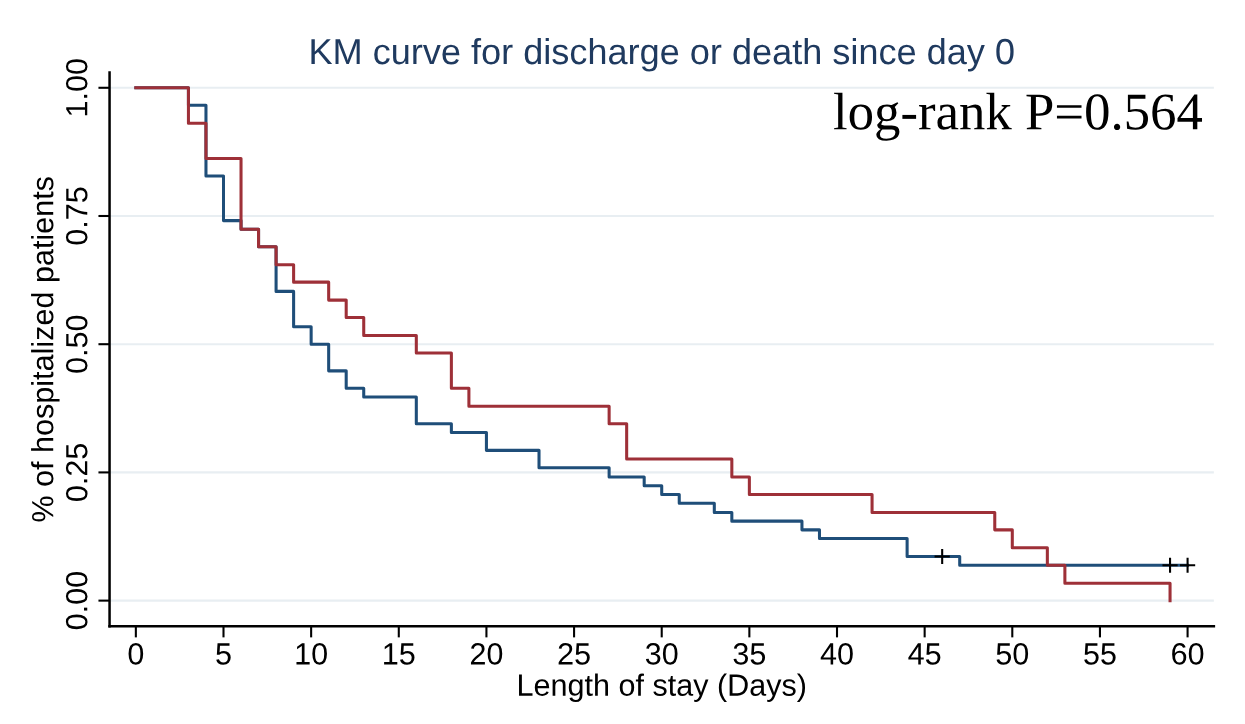 The height and width of the screenshot is (724, 1245). I want to click on x-tick-label: 60, so click(1188, 654).